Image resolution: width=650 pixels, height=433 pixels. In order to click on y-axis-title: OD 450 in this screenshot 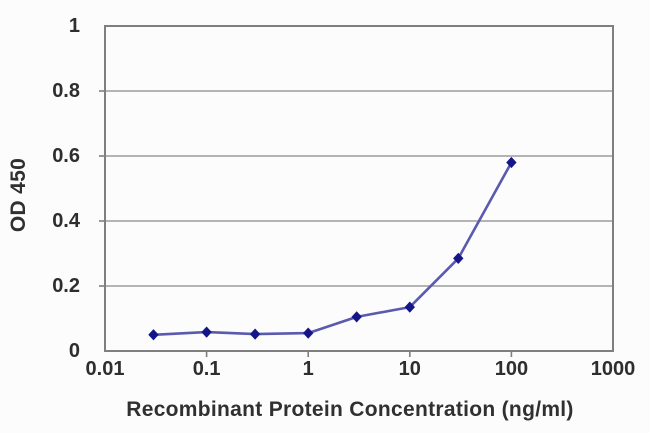, I will do `click(18, 195)`.